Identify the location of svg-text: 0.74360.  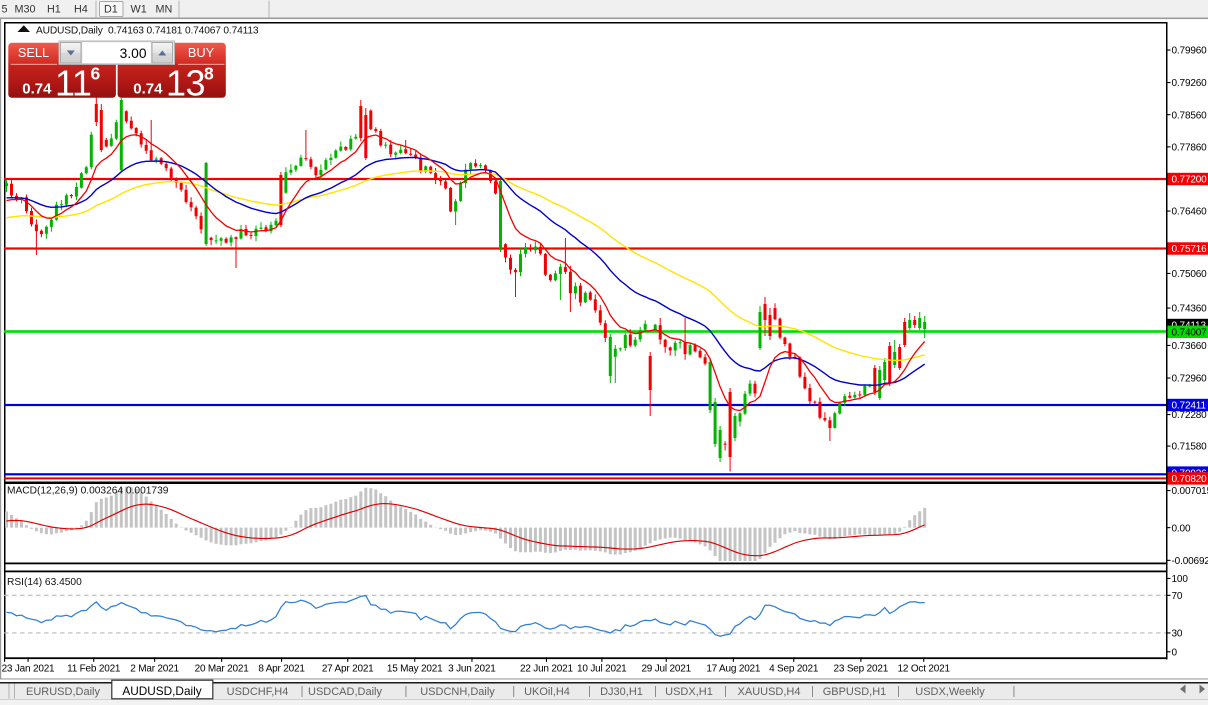
(1190, 309).